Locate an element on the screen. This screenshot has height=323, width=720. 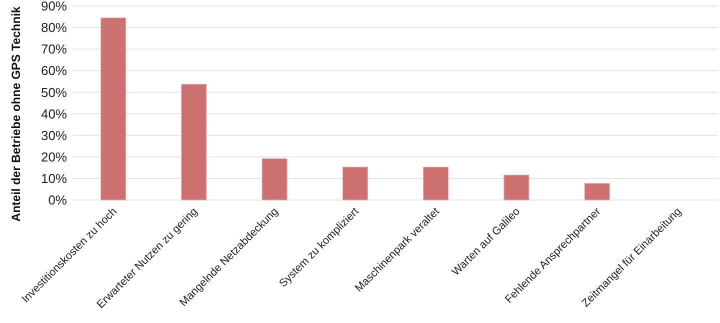
y-tick-label: 60% is located at coordinates (54, 70).